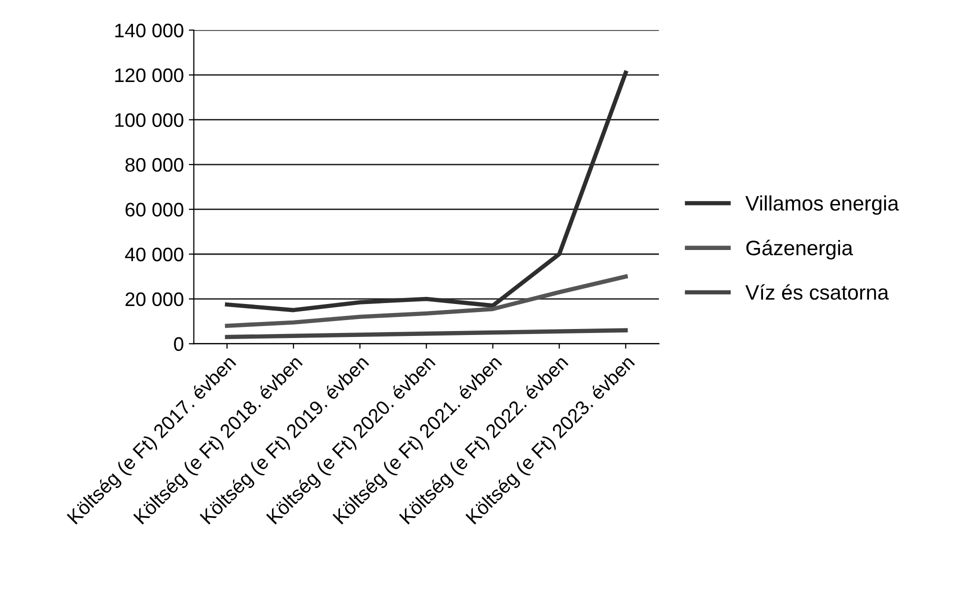 The image size is (969, 603). Describe the element at coordinates (817, 292) in the screenshot. I see `legend-label: Víz és csatorna` at that location.